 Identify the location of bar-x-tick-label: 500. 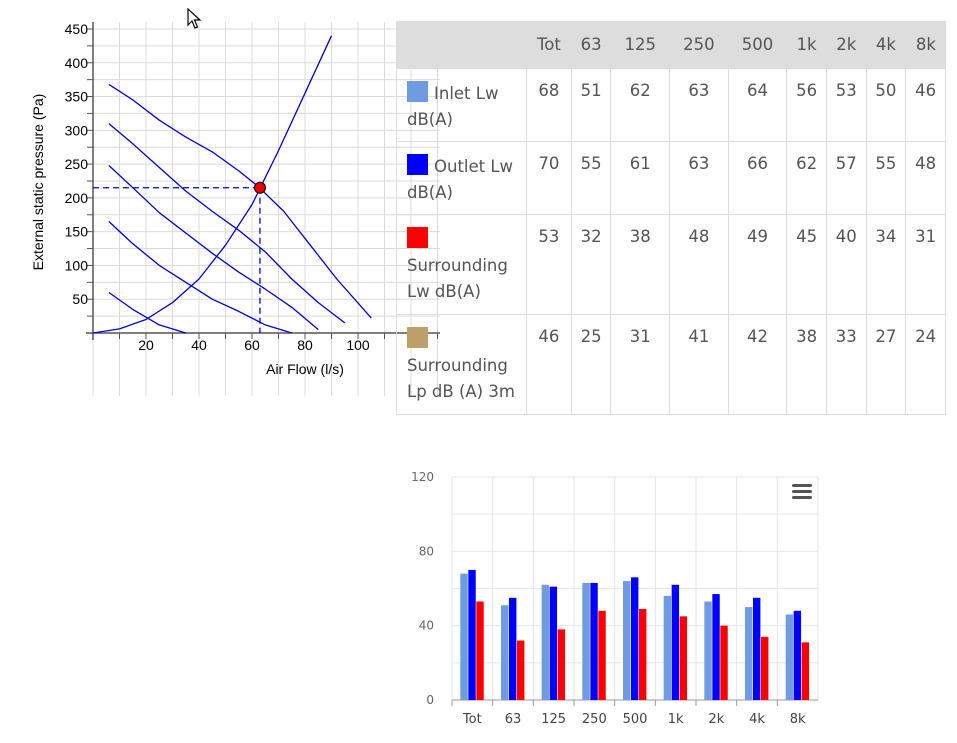
(635, 719).